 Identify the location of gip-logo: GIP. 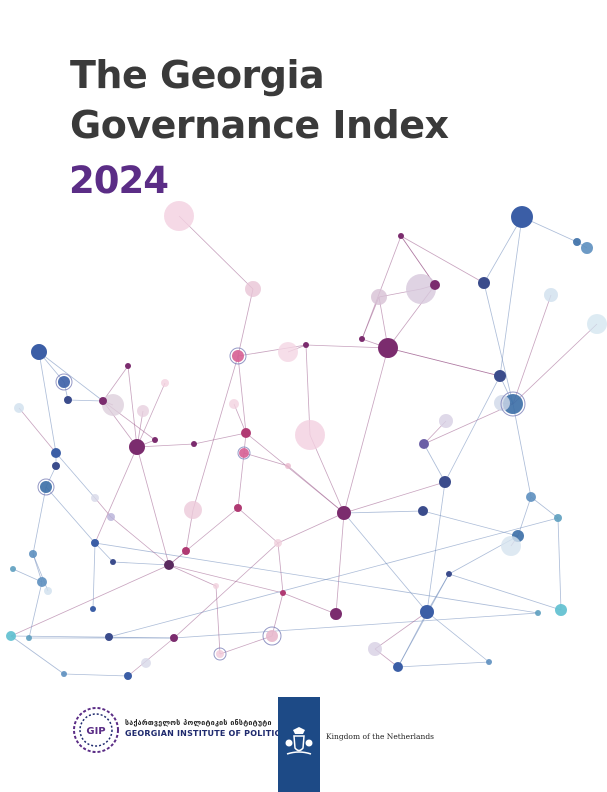
(96, 730).